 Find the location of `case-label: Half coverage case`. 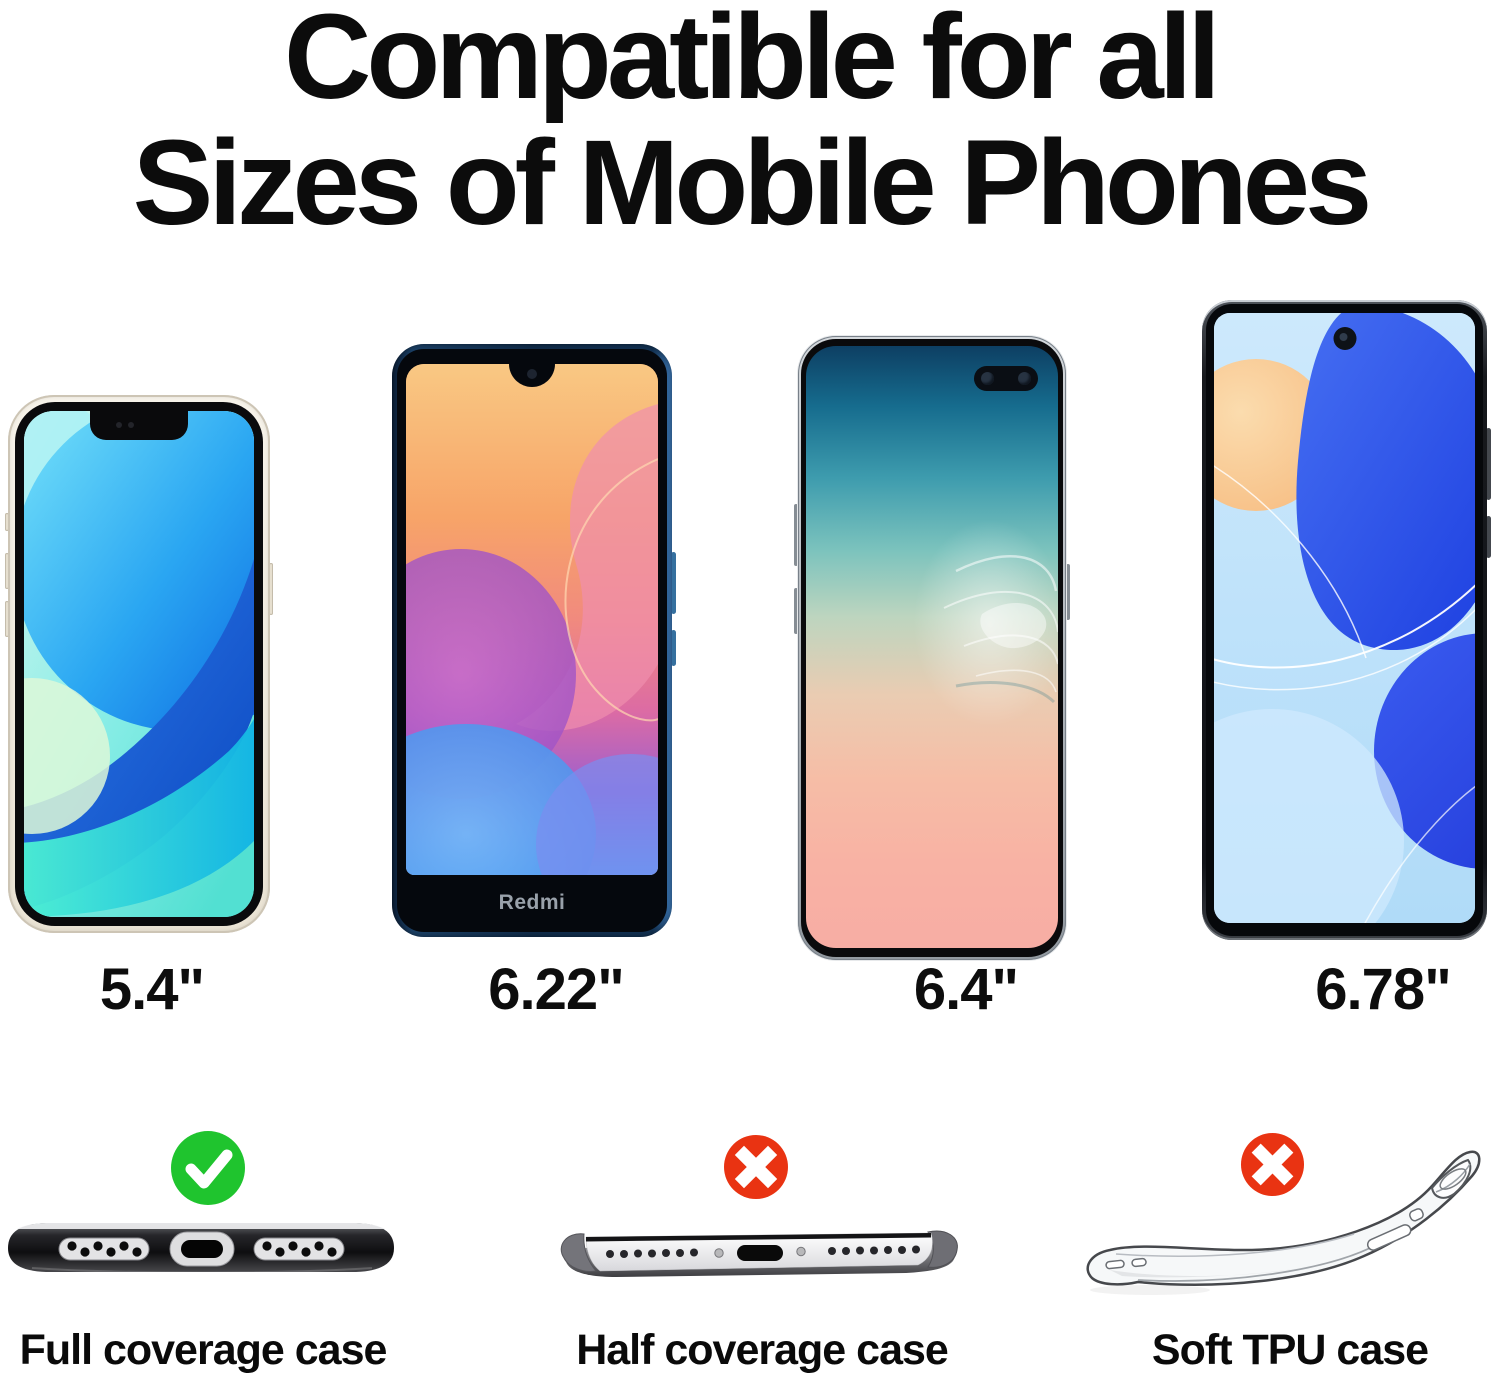

case-label: Half coverage case is located at coordinates (762, 1350).